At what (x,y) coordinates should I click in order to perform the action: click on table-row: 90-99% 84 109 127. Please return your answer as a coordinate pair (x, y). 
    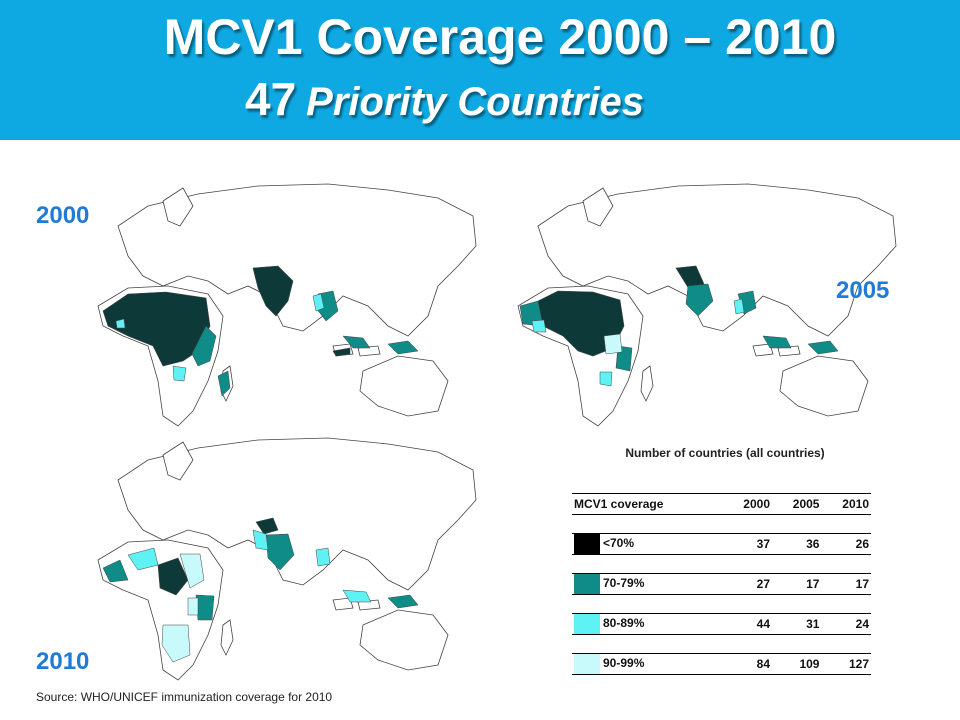
    Looking at the image, I should click on (721, 664).